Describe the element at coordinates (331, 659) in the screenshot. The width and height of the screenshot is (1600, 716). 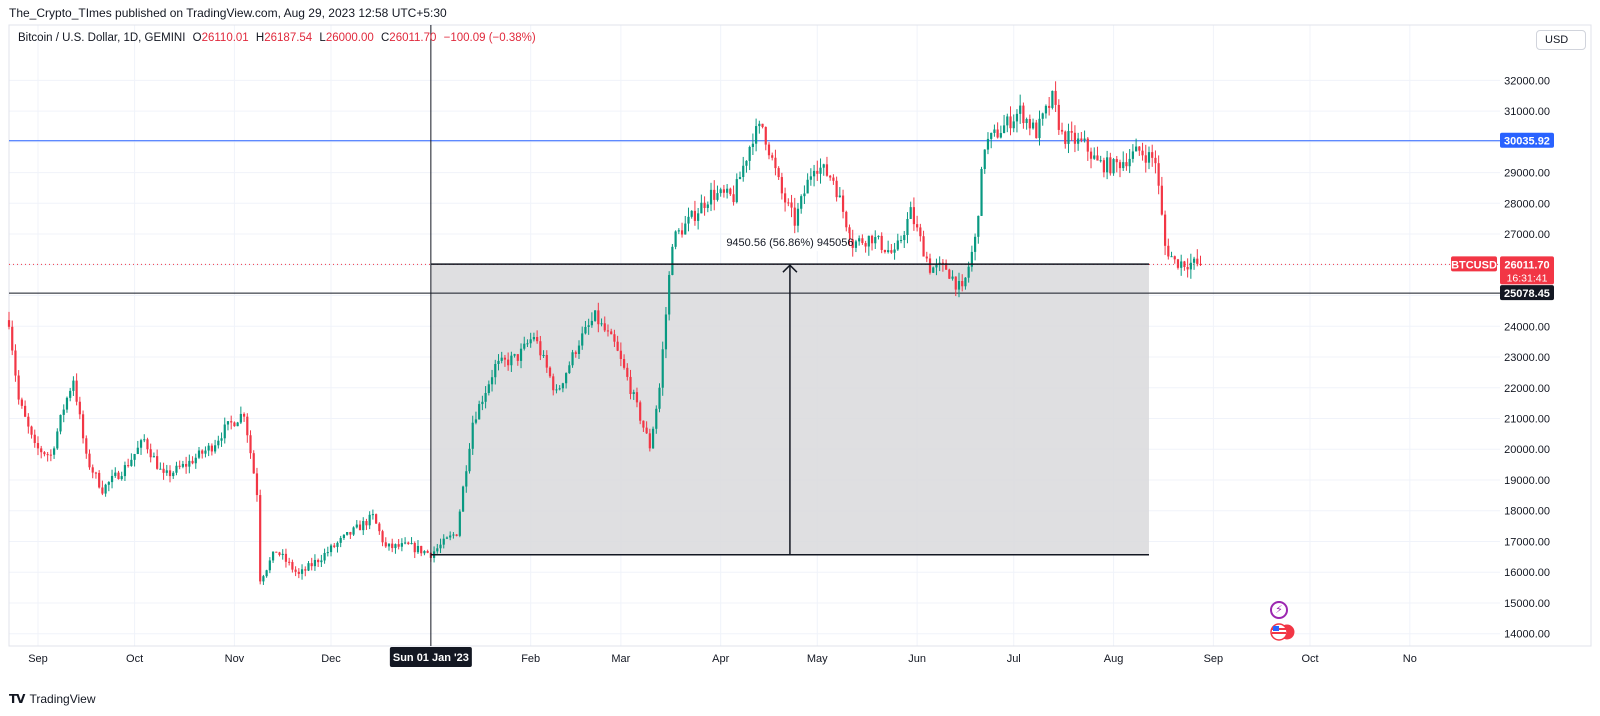
I see `time-tick-label: Dec` at that location.